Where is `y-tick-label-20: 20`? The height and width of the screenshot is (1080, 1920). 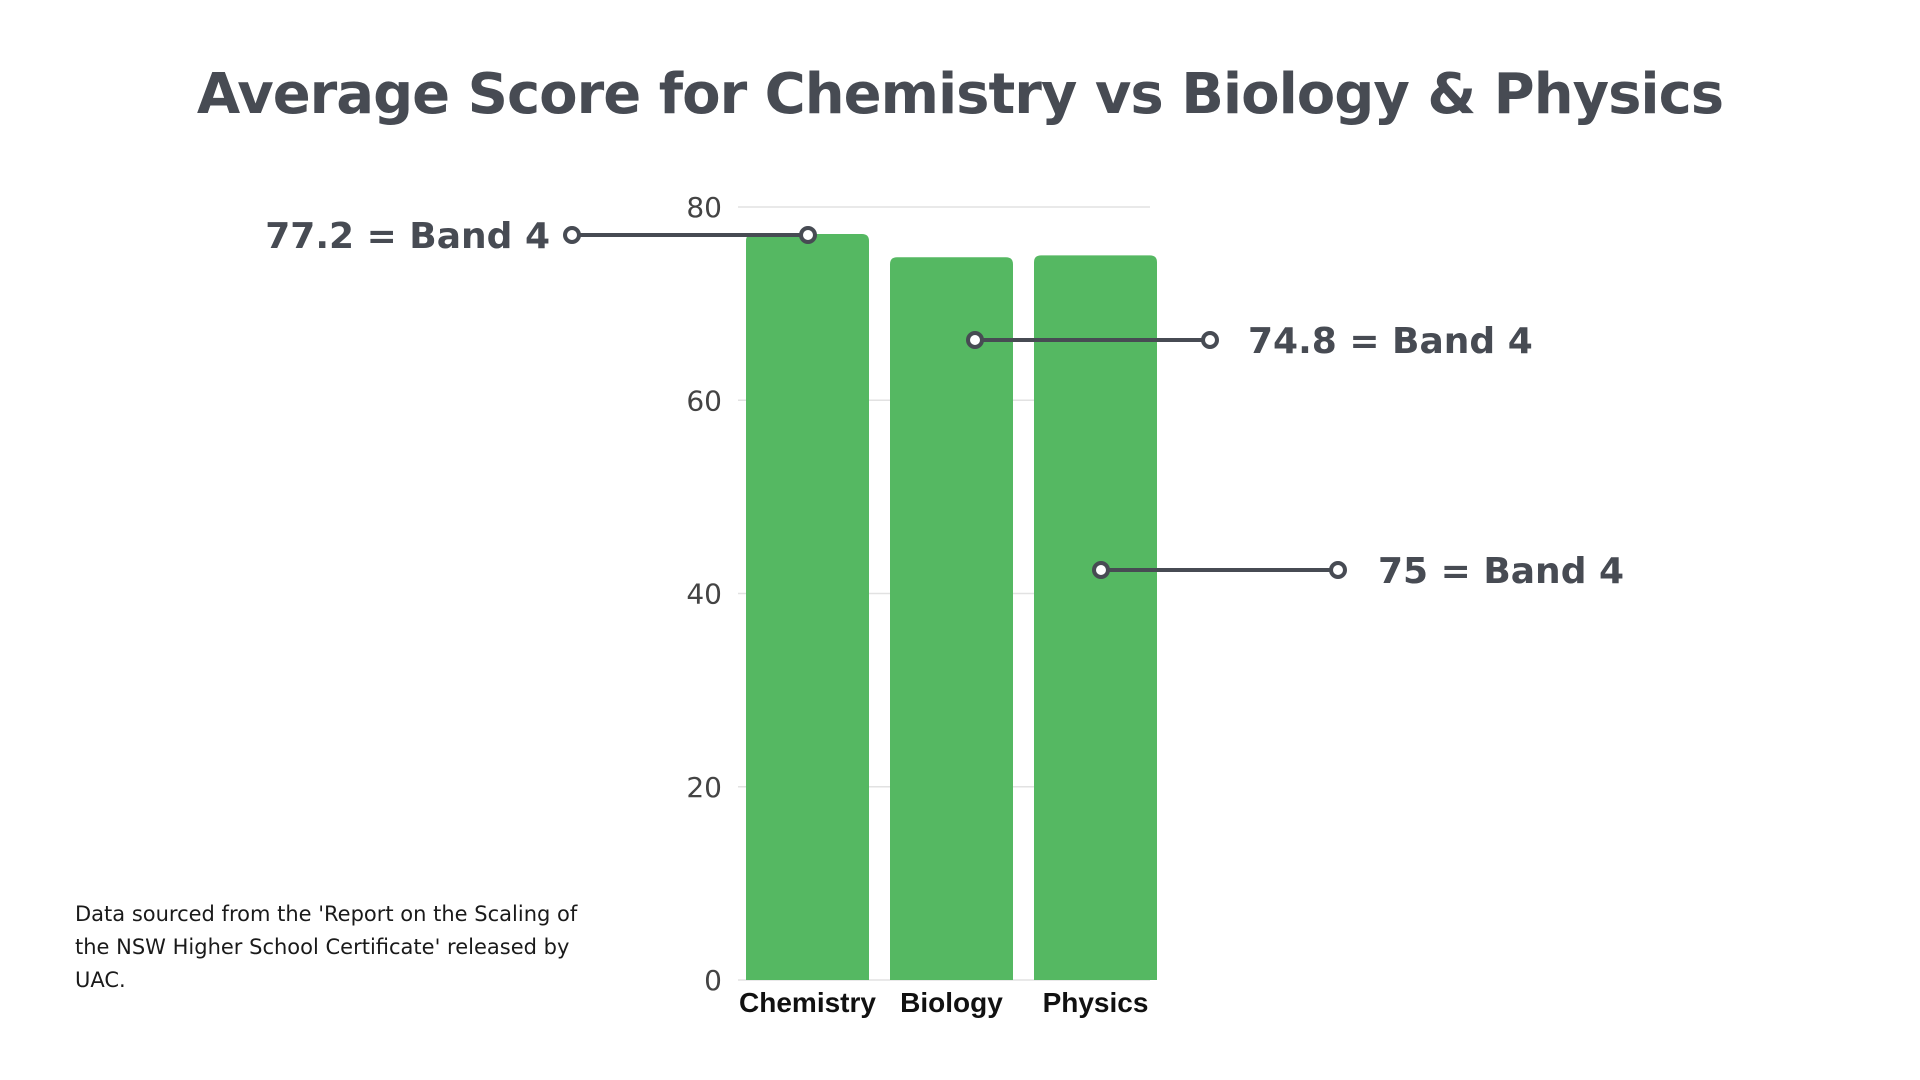
y-tick-label-20: 20 is located at coordinates (704, 787).